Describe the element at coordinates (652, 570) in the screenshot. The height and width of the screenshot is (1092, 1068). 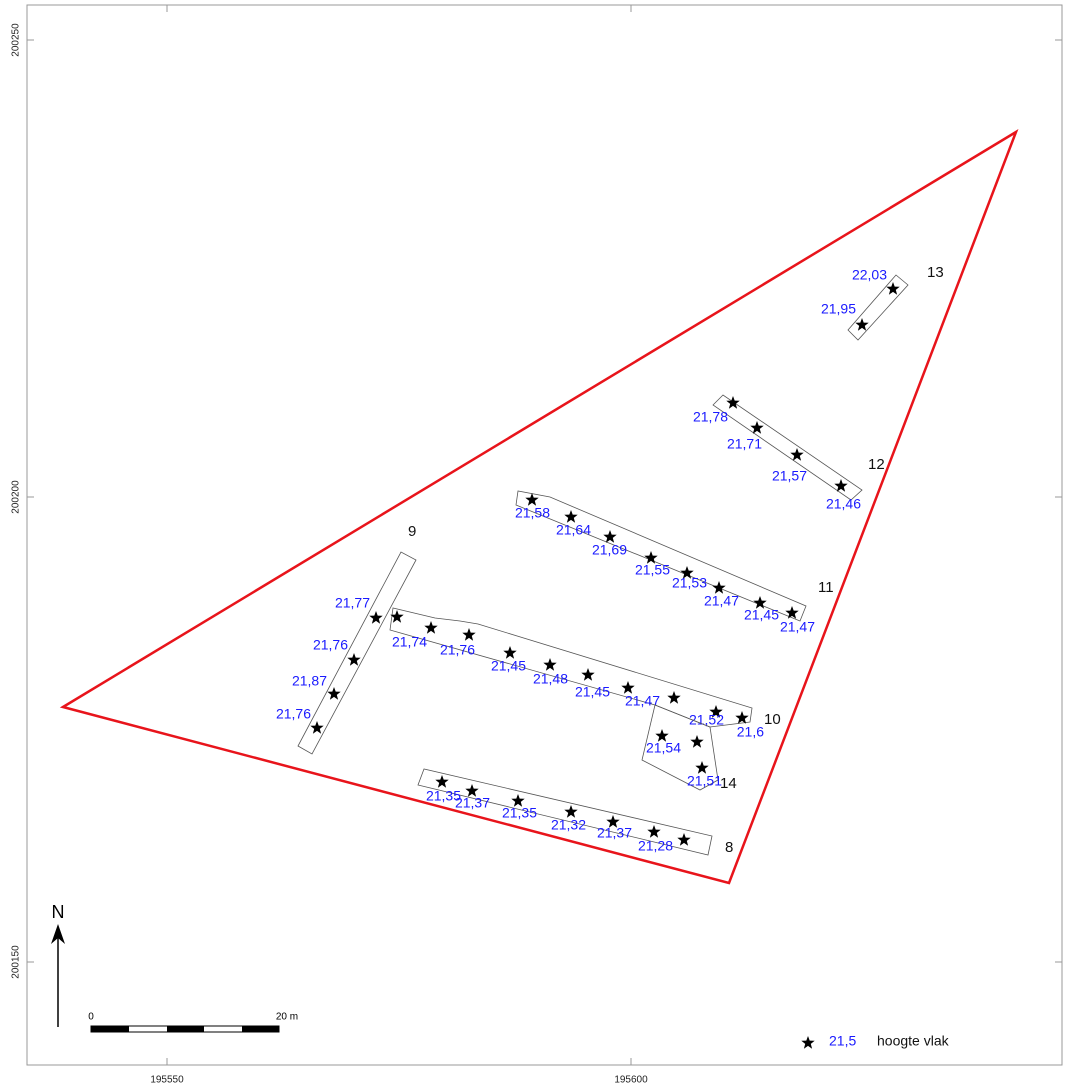
I see `height-label: 21,55` at that location.